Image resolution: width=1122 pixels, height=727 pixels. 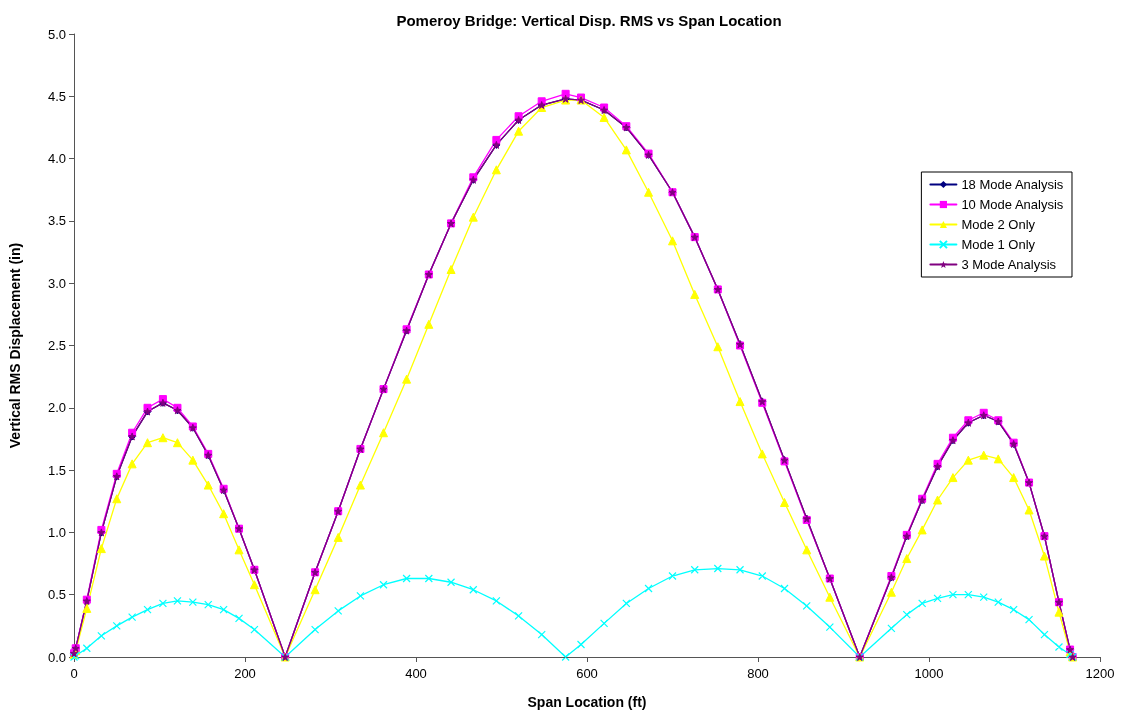 I want to click on legend-label: 10 Mode Analysis, so click(x=1012, y=204).